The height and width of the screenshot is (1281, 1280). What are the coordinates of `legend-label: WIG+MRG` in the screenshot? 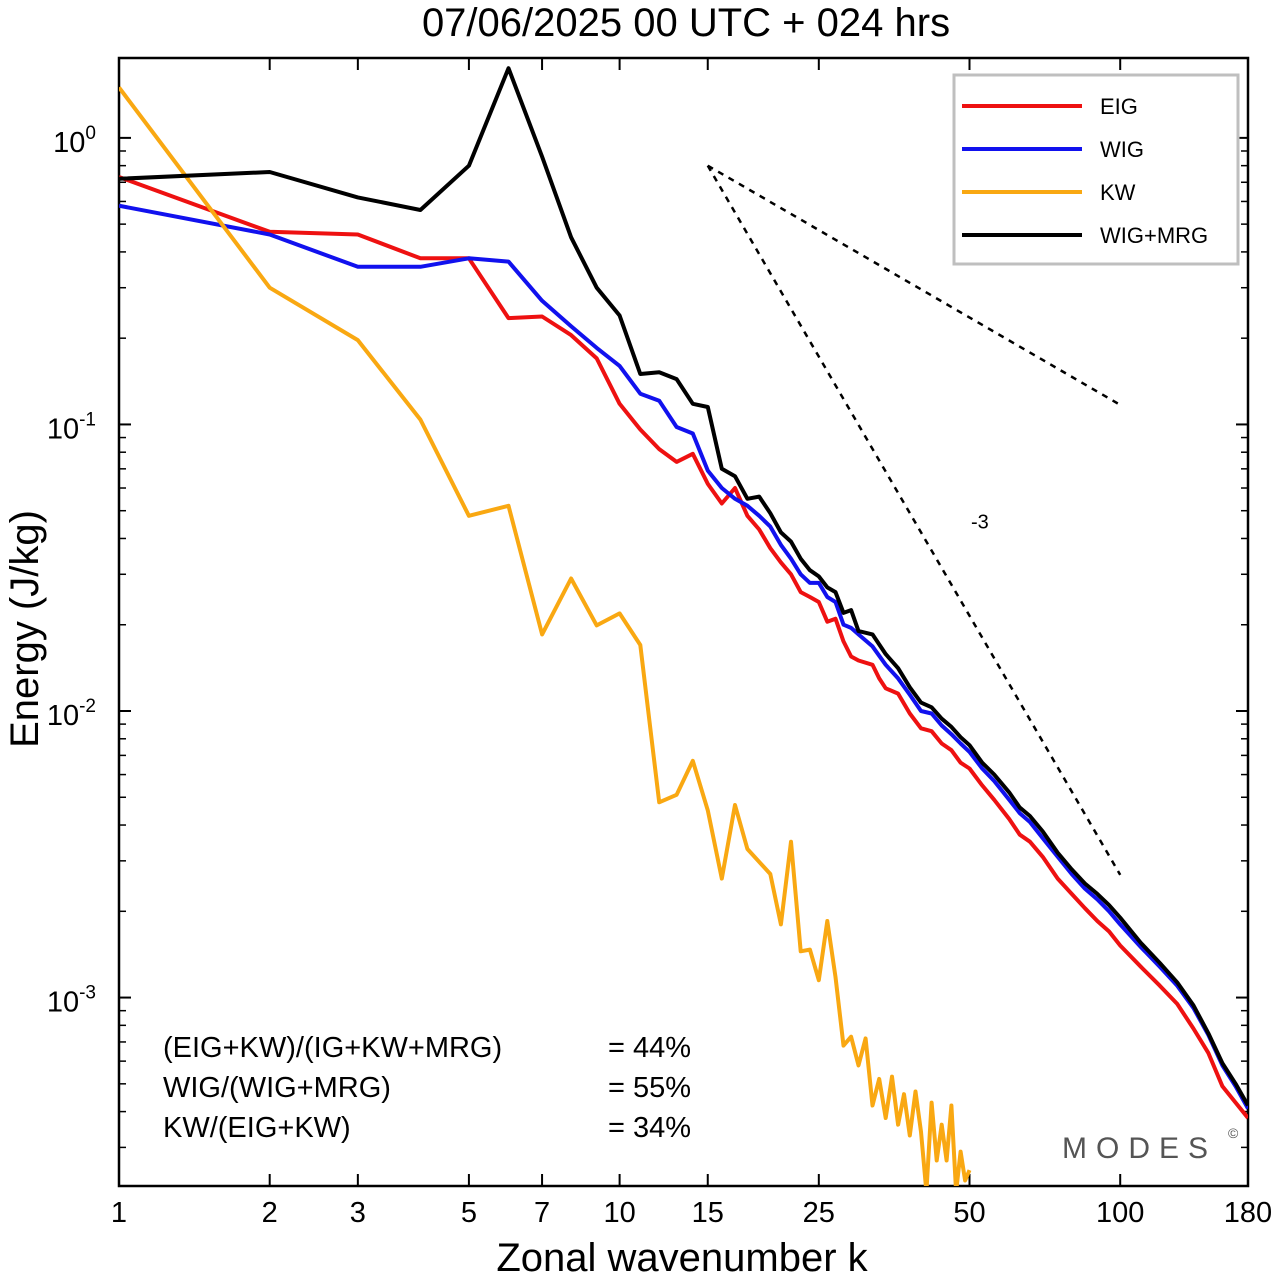 It's located at (1154, 235).